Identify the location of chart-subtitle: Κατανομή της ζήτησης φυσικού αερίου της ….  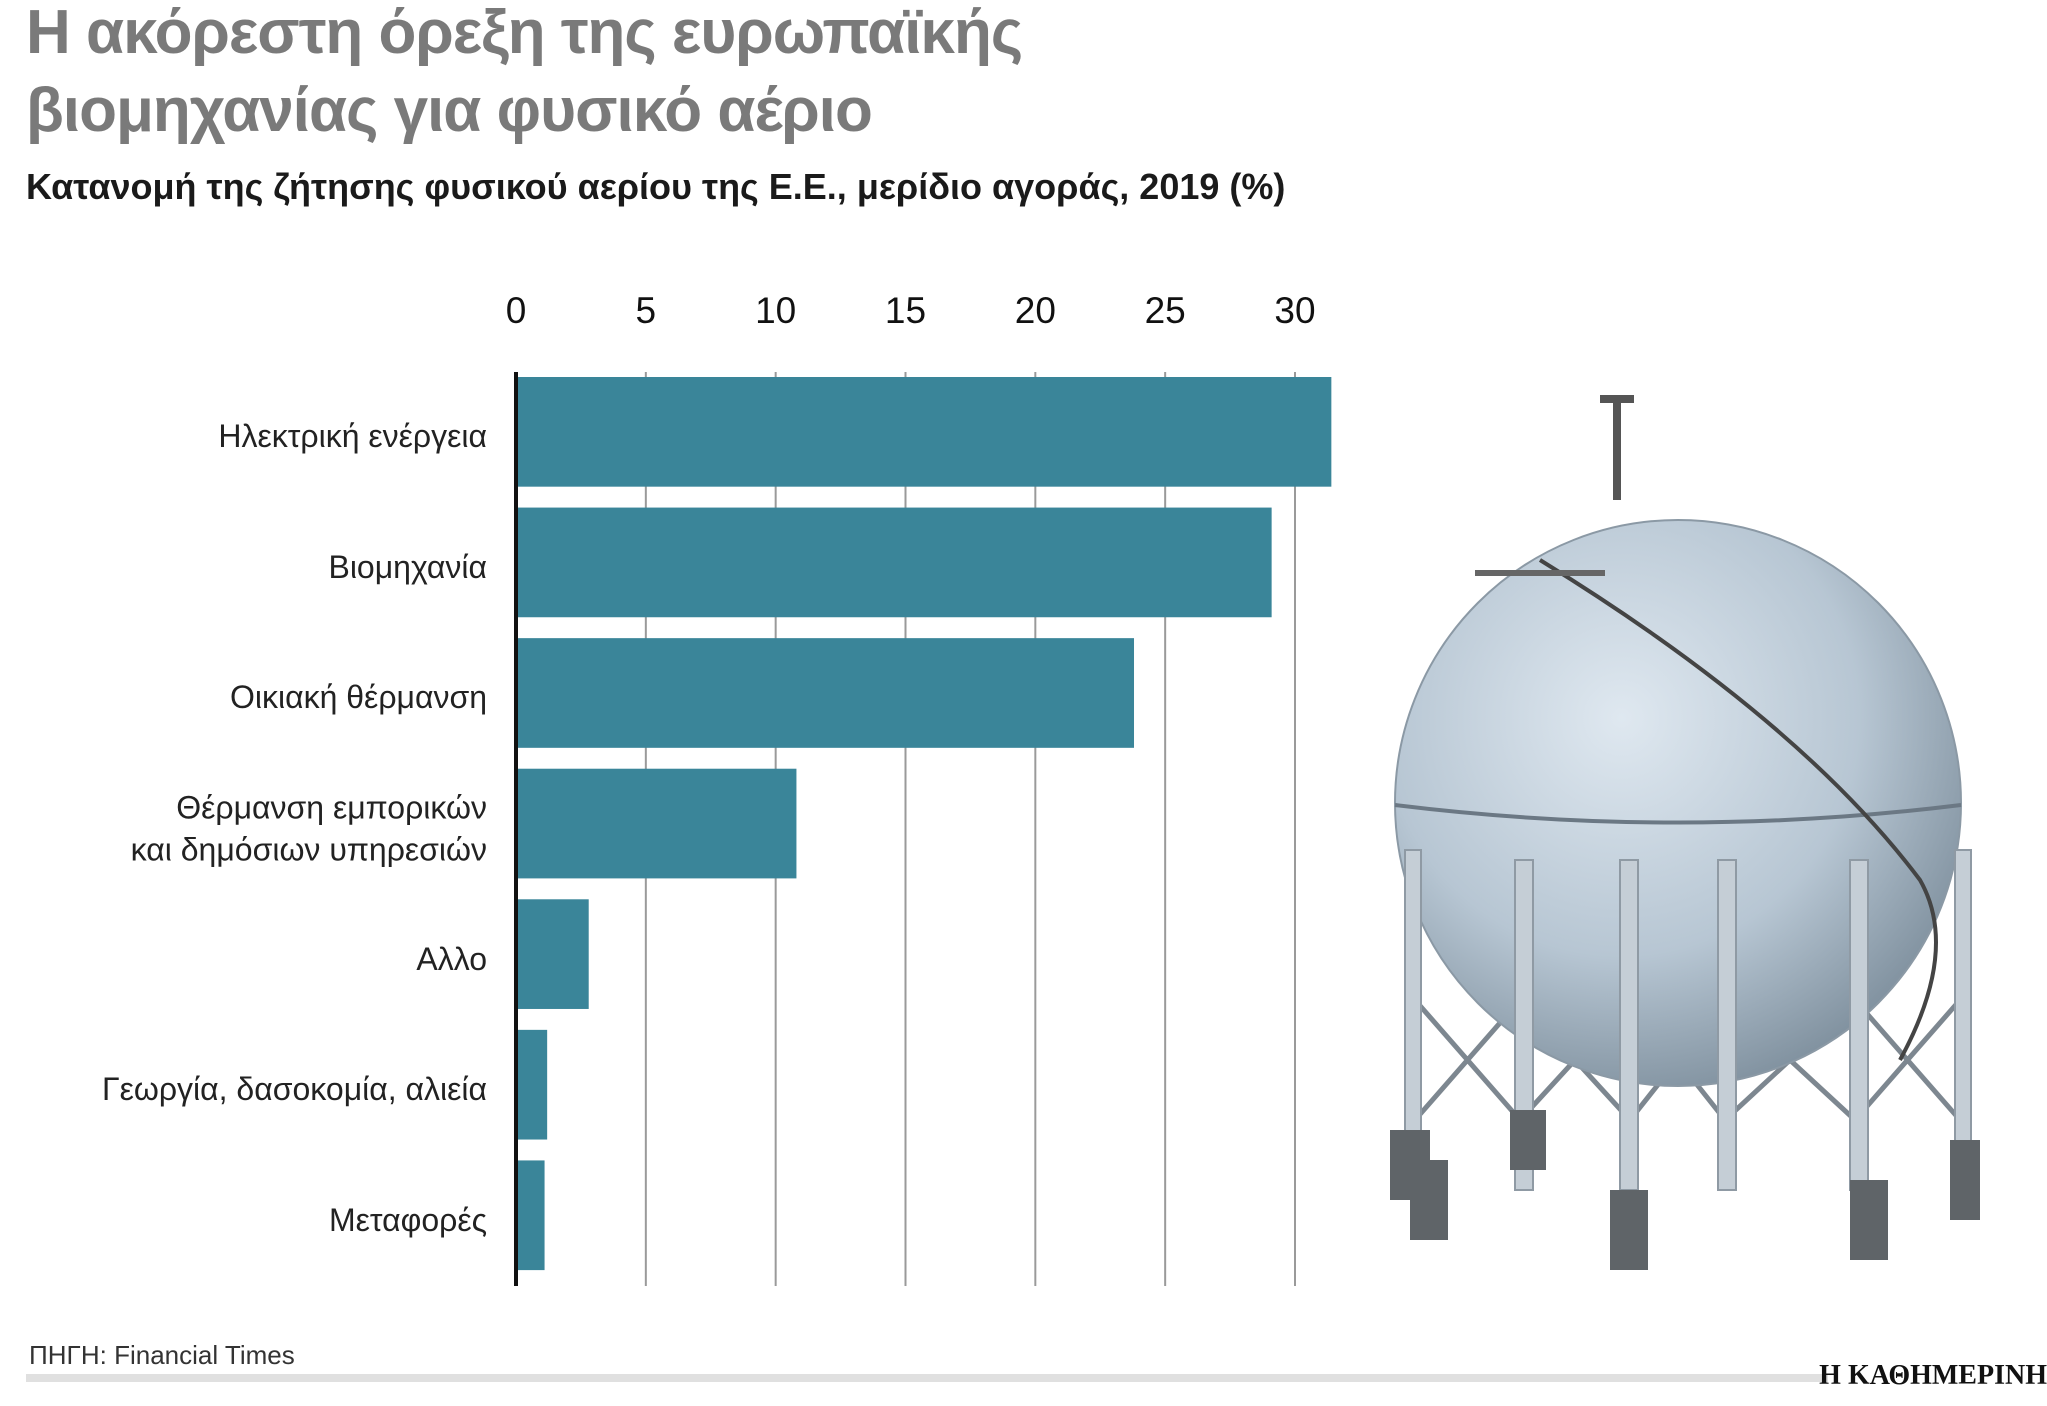
(656, 186).